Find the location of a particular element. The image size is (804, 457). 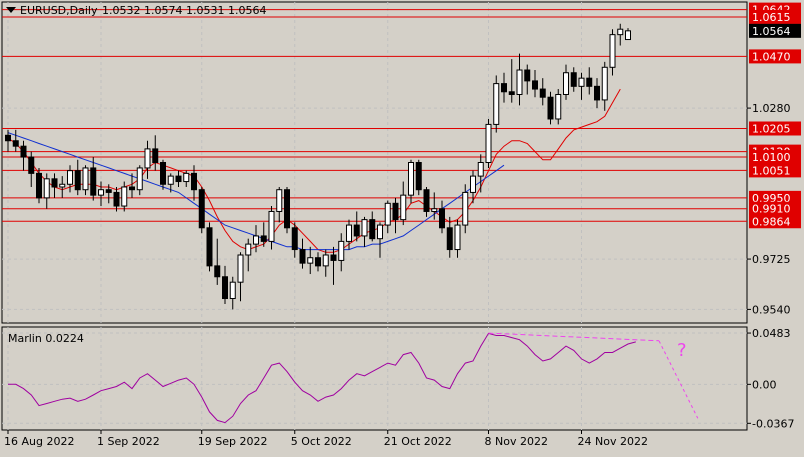

ohlc-readout: 1.0532 1.0574 1.0531 1.0564 is located at coordinates (184, 10).